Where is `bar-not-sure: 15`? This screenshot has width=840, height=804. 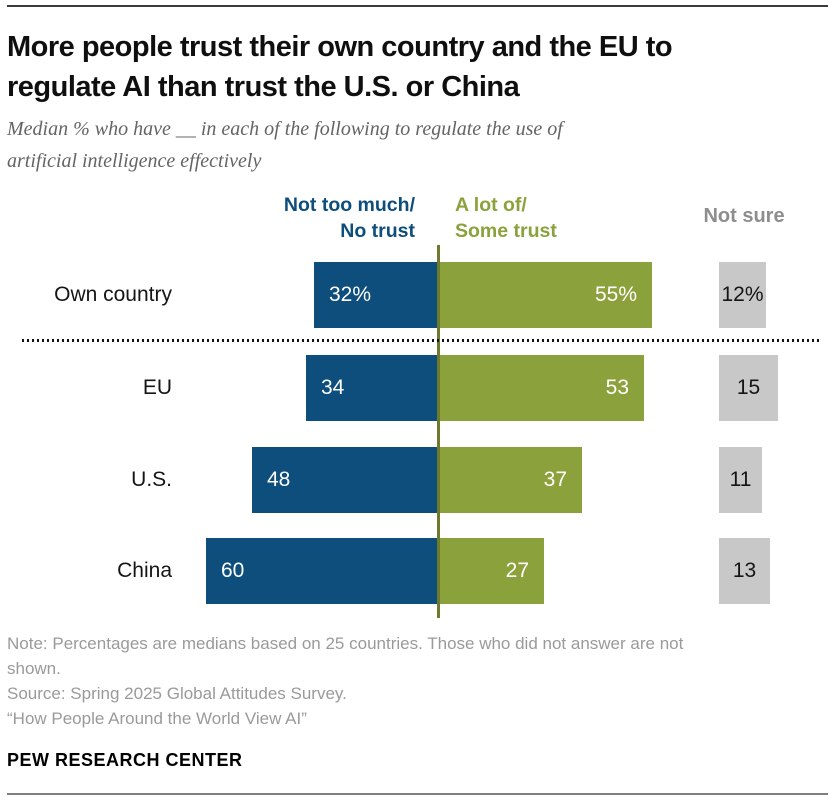
bar-not-sure: 15 is located at coordinates (748, 388).